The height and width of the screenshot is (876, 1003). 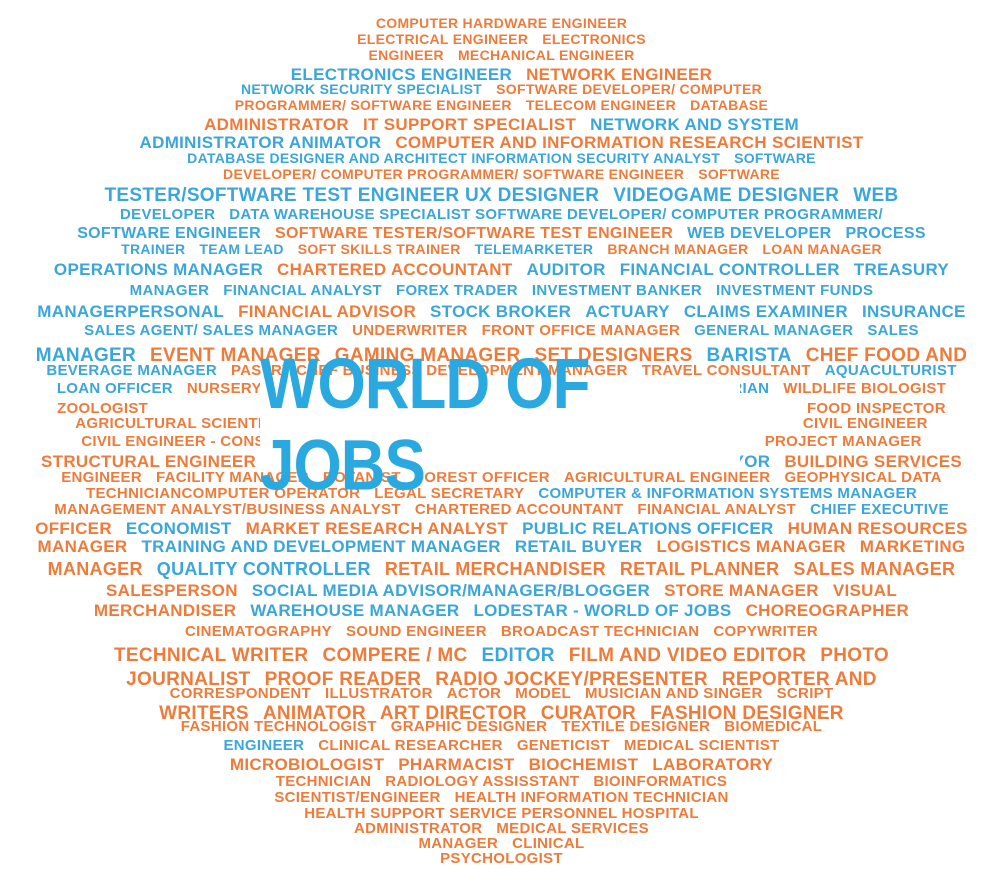 I want to click on job-title: PROJECT MANAGER, so click(x=843, y=441).